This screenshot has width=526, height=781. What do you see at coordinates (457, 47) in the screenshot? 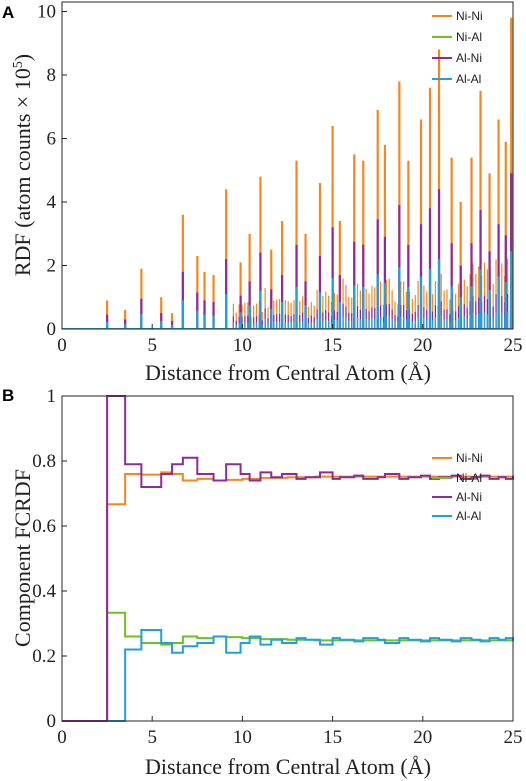
I see `panel-a-legend: Ni-Ni Ni-Al Al-Ni Al-Al` at bounding box center [457, 47].